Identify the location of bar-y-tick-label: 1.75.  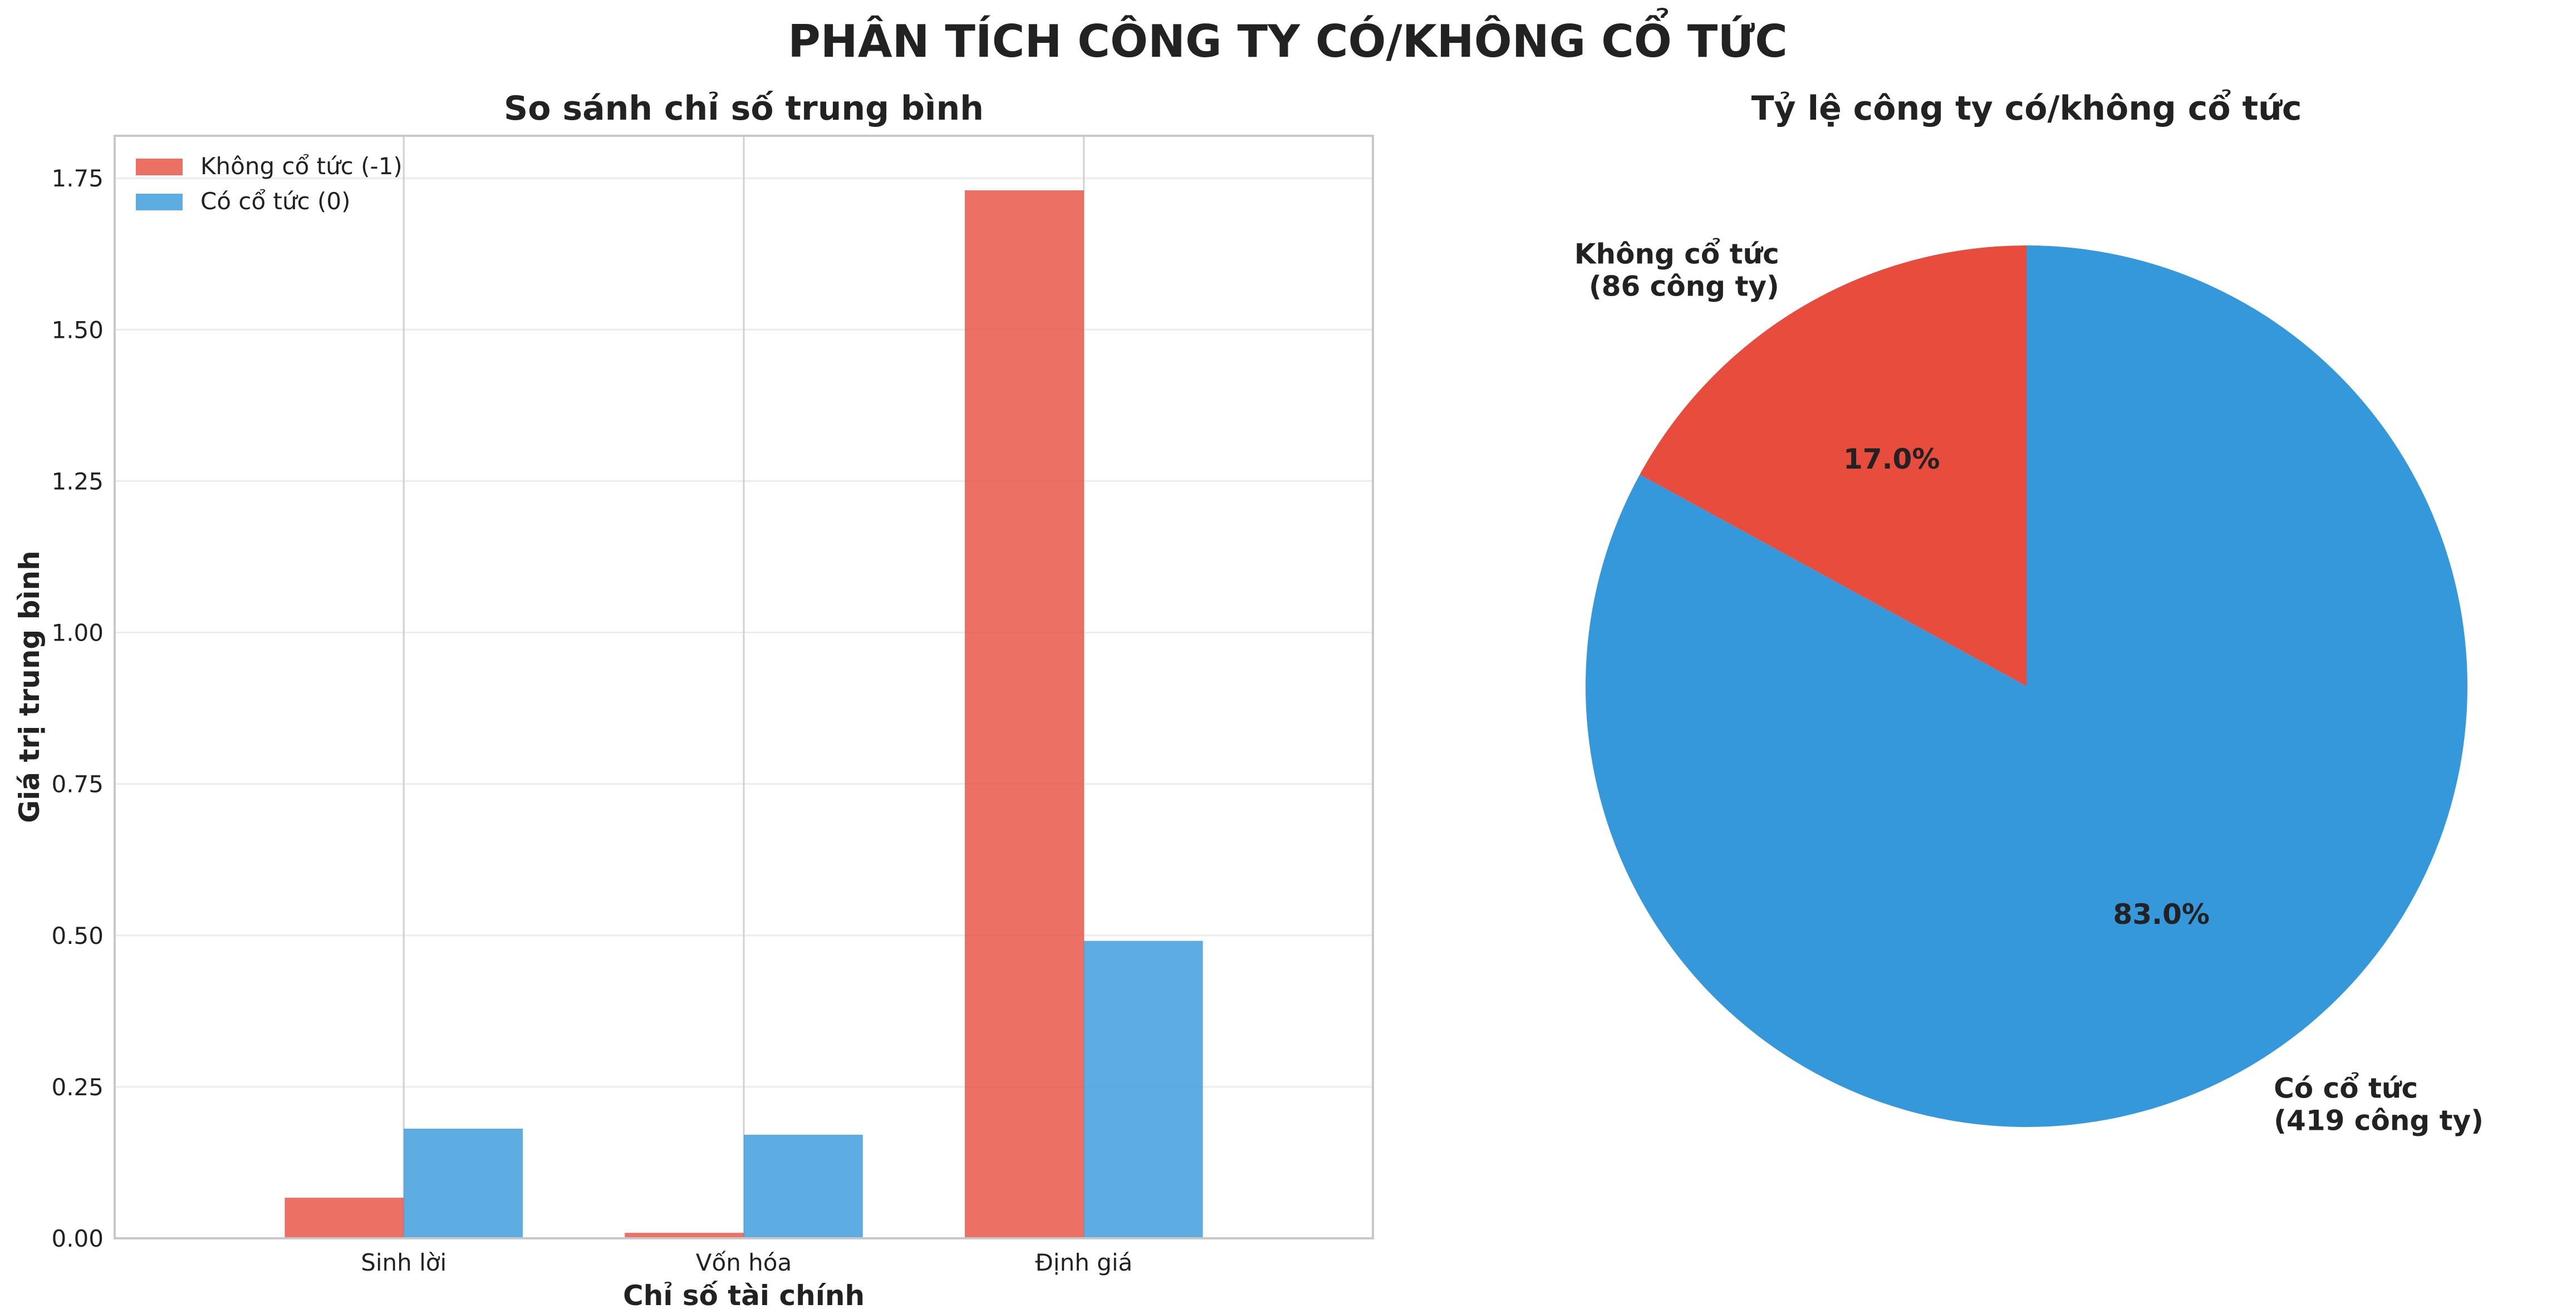
(77, 179).